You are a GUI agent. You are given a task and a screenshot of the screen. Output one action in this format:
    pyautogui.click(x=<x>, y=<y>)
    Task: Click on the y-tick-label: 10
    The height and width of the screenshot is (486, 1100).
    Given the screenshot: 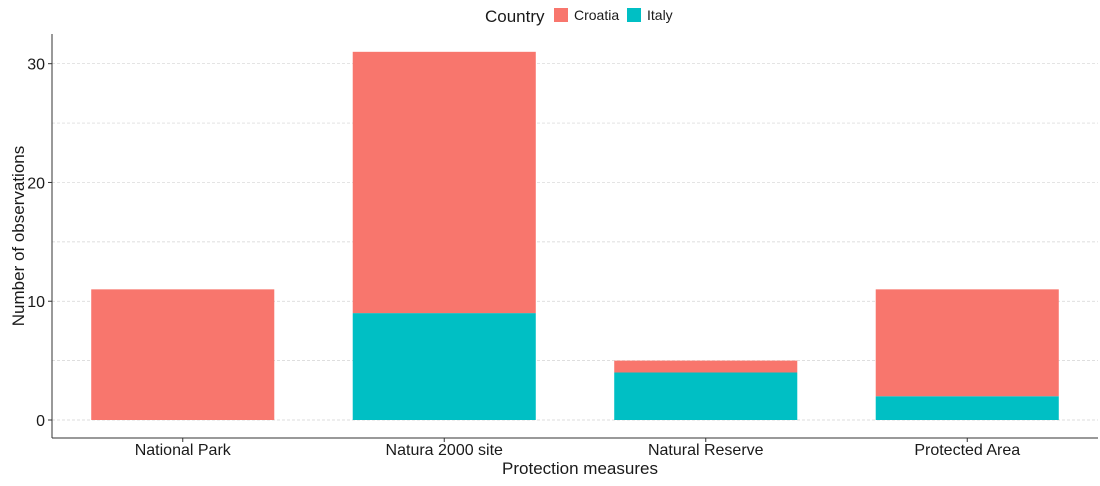 What is the action you would take?
    pyautogui.click(x=36, y=302)
    